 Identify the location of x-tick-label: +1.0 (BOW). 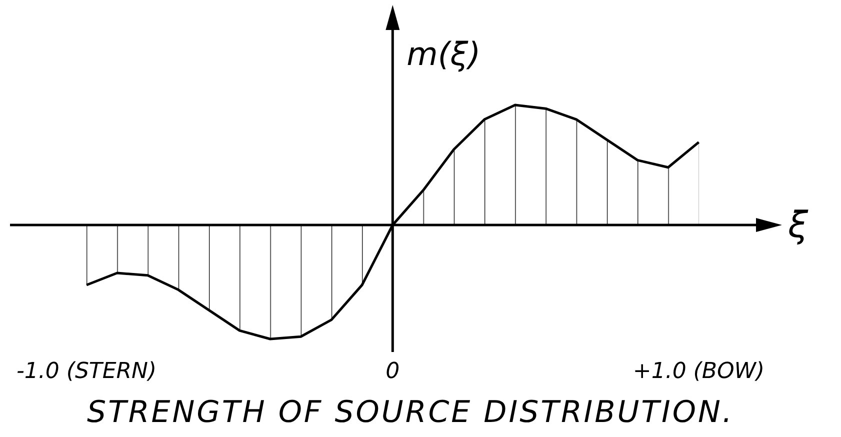
(698, 371).